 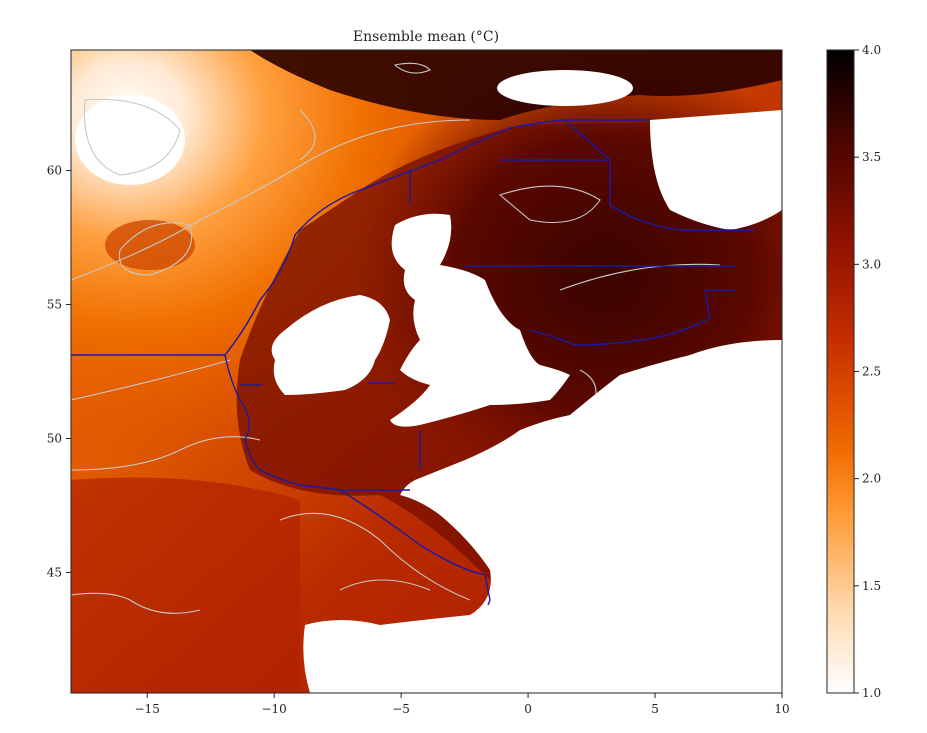 I want to click on y-tick-label: 60, so click(x=54, y=171).